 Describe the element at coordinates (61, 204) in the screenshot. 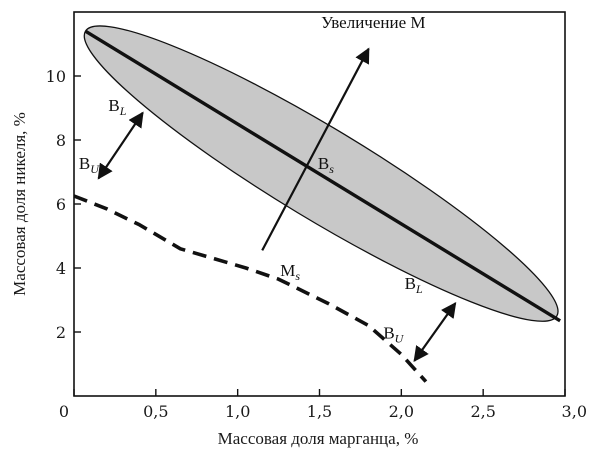

I see `y-tick-label: 6` at that location.